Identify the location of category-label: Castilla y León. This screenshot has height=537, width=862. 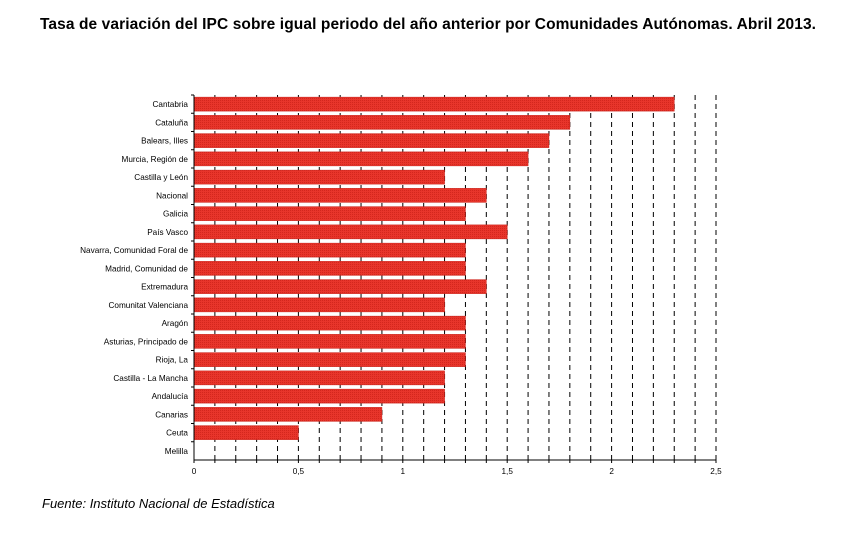
(161, 177).